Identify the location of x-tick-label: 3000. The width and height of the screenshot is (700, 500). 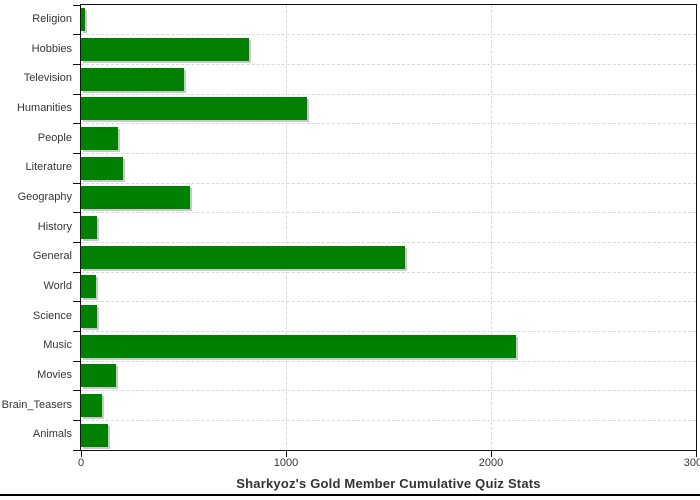
(691, 463).